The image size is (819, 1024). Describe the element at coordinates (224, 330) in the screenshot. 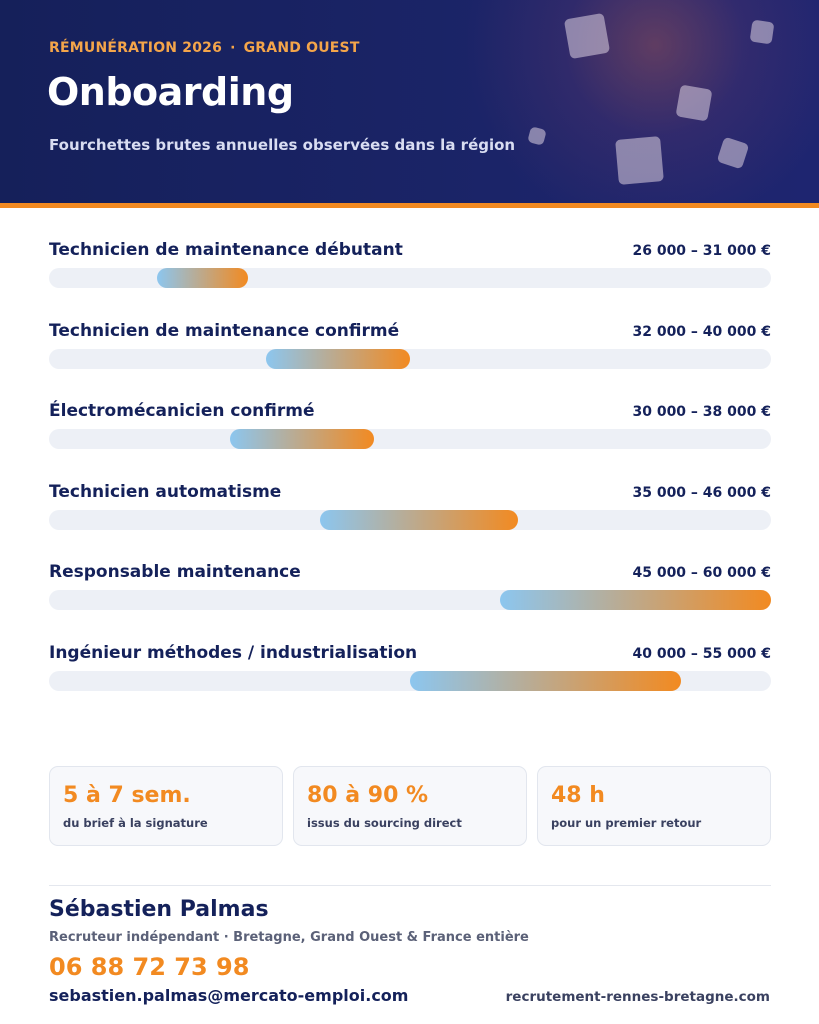

I see `job-title: Technicien de maintenance confirmé` at that location.